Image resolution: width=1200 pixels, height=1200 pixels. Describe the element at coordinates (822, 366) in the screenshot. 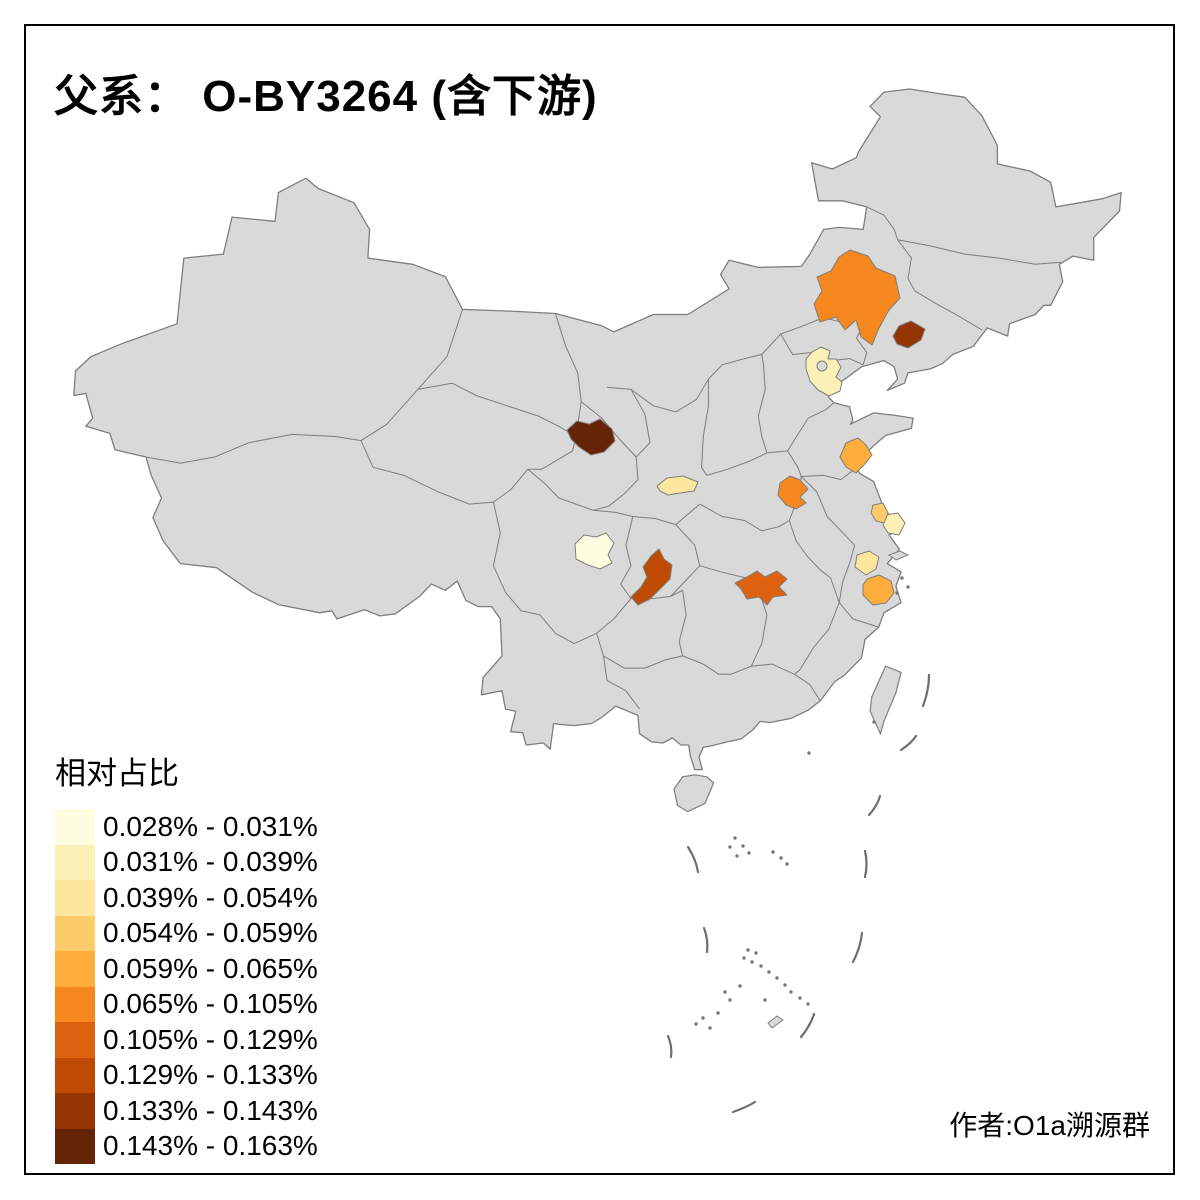

I see `beijing-enclave` at that location.